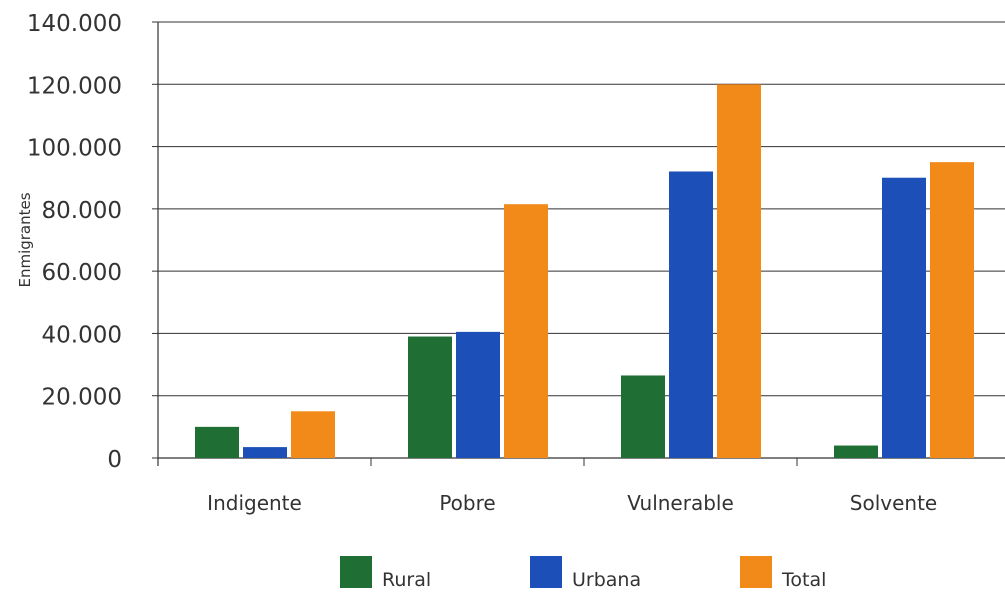  What do you see at coordinates (952, 310) in the screenshot?
I see `bar-total-solvente` at bounding box center [952, 310].